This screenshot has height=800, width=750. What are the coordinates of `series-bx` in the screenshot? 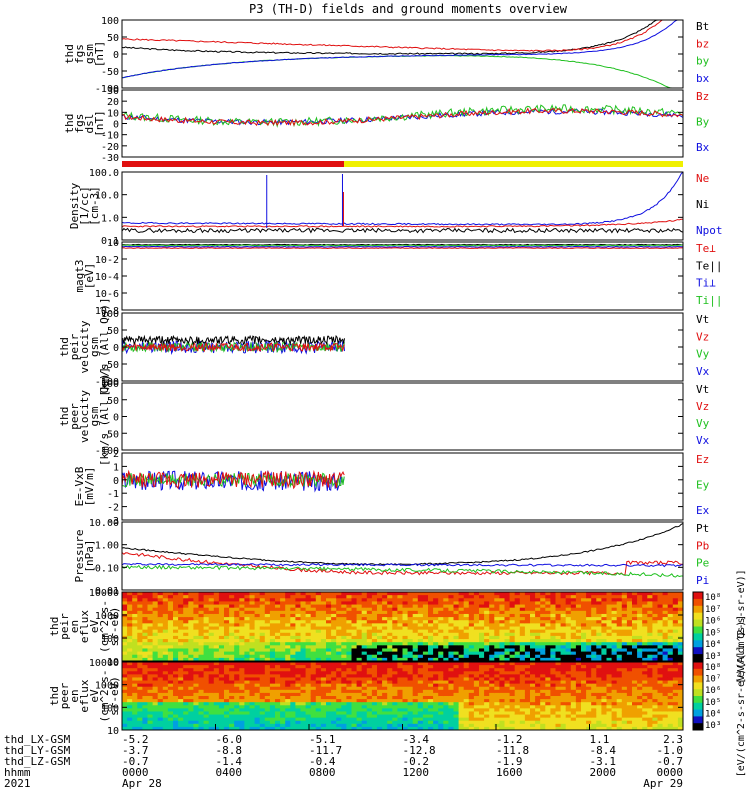 It's located at (402, 49).